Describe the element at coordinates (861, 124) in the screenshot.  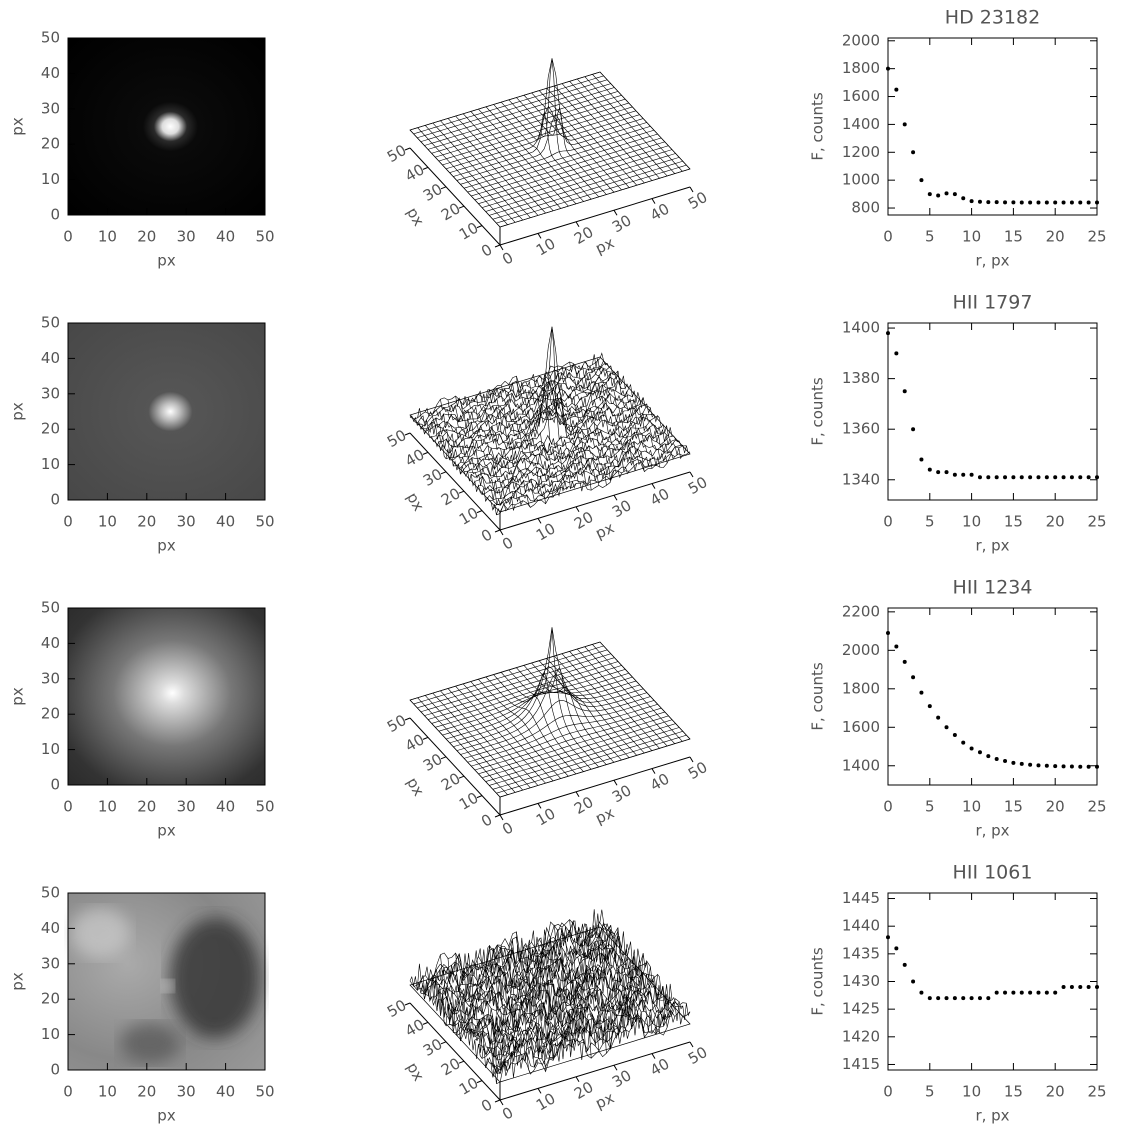
I see `y-tick-label: 1400` at that location.